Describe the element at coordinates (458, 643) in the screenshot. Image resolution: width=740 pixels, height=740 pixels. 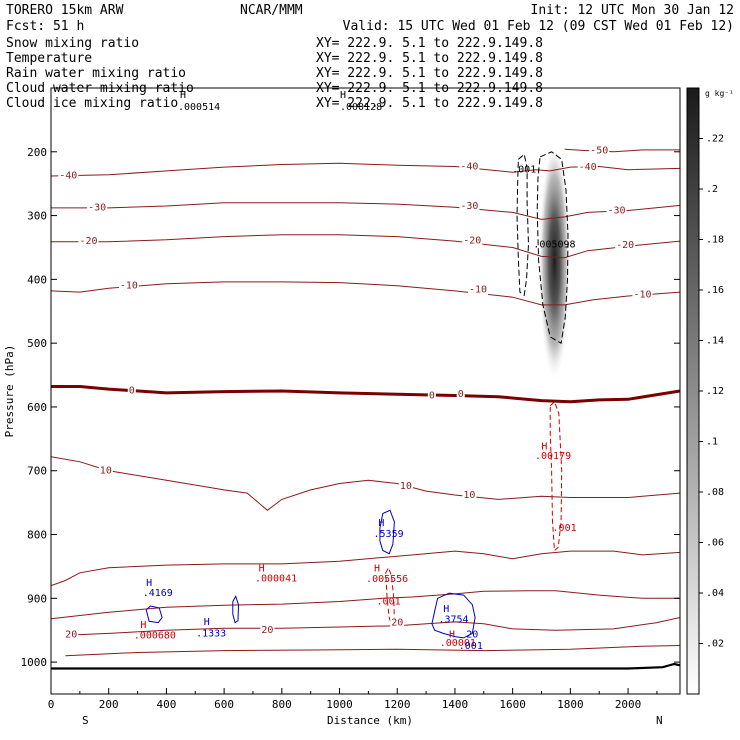
I see `rain-label: .00001` at that location.